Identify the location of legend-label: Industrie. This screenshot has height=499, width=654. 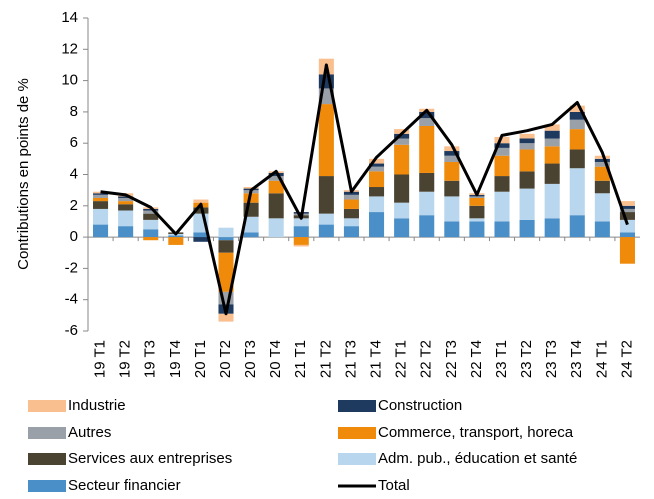
(97, 405).